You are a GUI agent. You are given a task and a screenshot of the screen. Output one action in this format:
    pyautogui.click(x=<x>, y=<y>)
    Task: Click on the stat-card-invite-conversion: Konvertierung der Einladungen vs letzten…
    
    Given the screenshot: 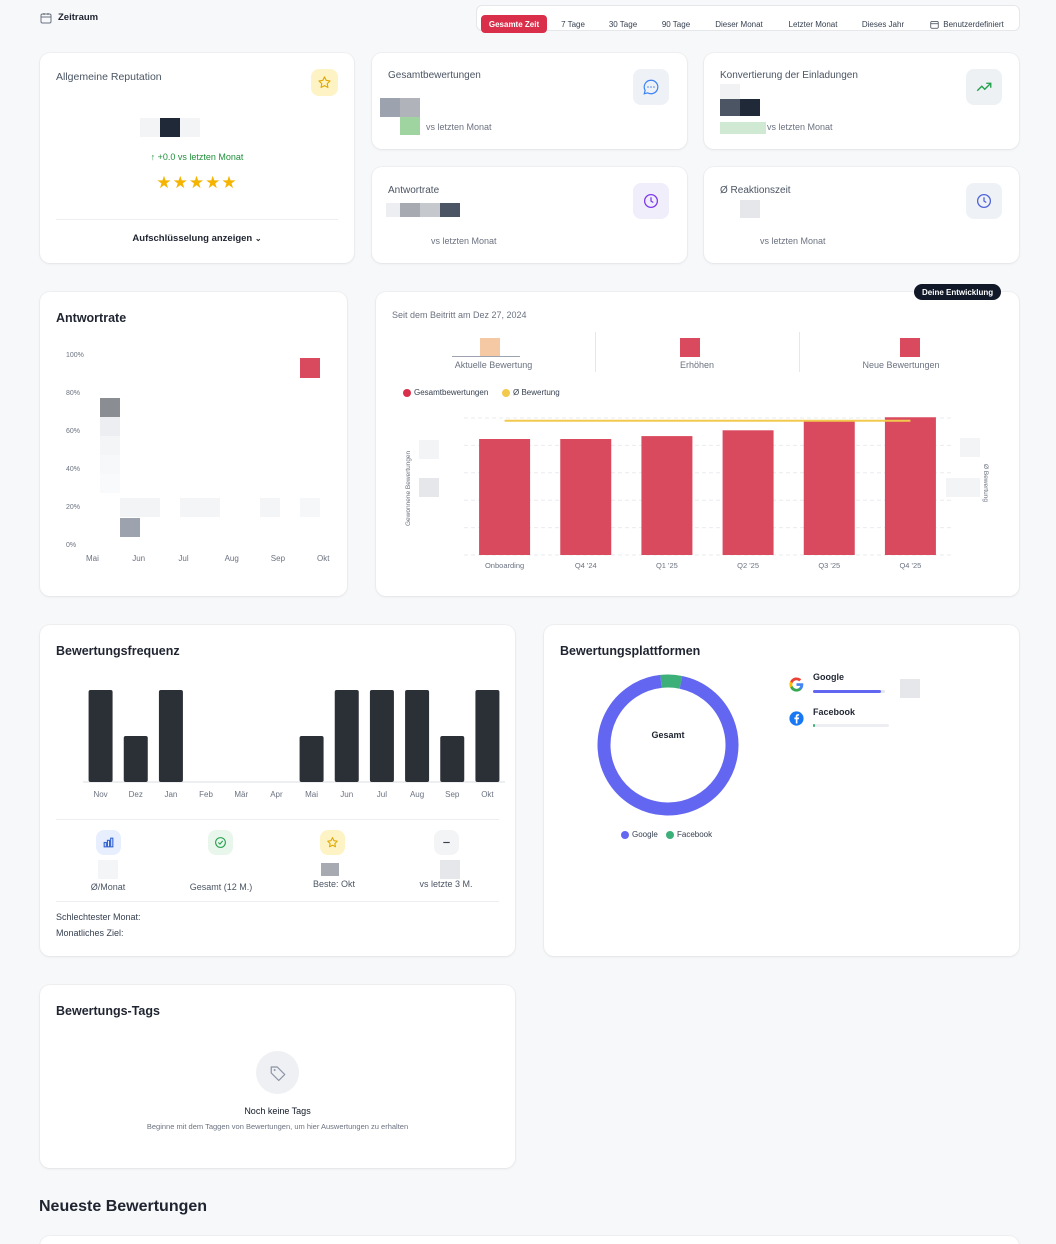 What is the action you would take?
    pyautogui.click(x=861, y=101)
    